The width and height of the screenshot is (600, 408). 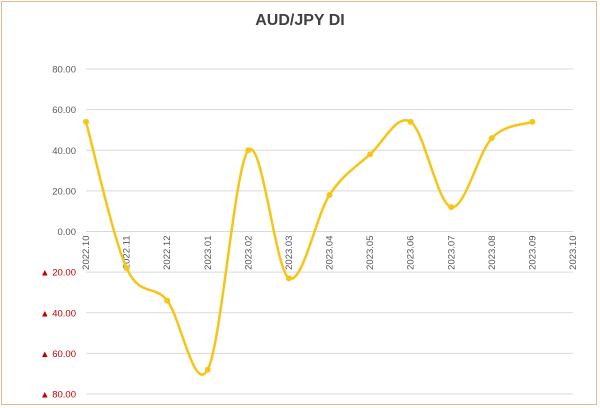 I want to click on x-tick-label: 2022.12, so click(x=167, y=253).